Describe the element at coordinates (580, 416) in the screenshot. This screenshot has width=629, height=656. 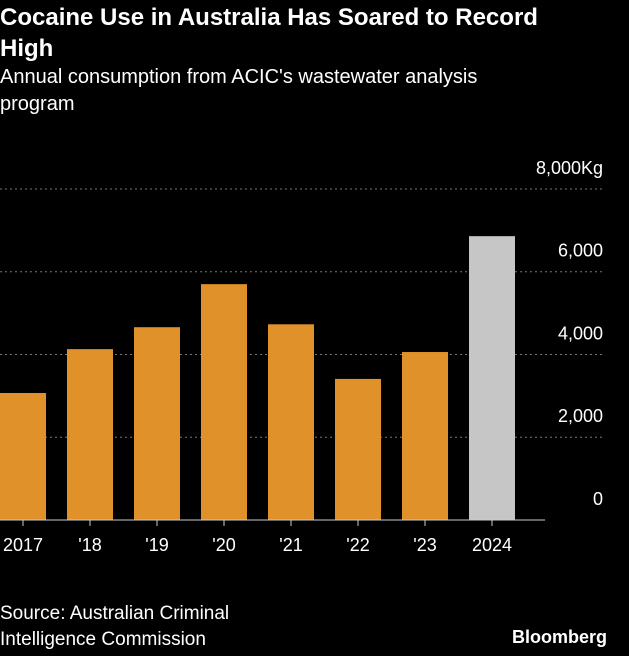
I see `y-tick-label: 2,000` at that location.